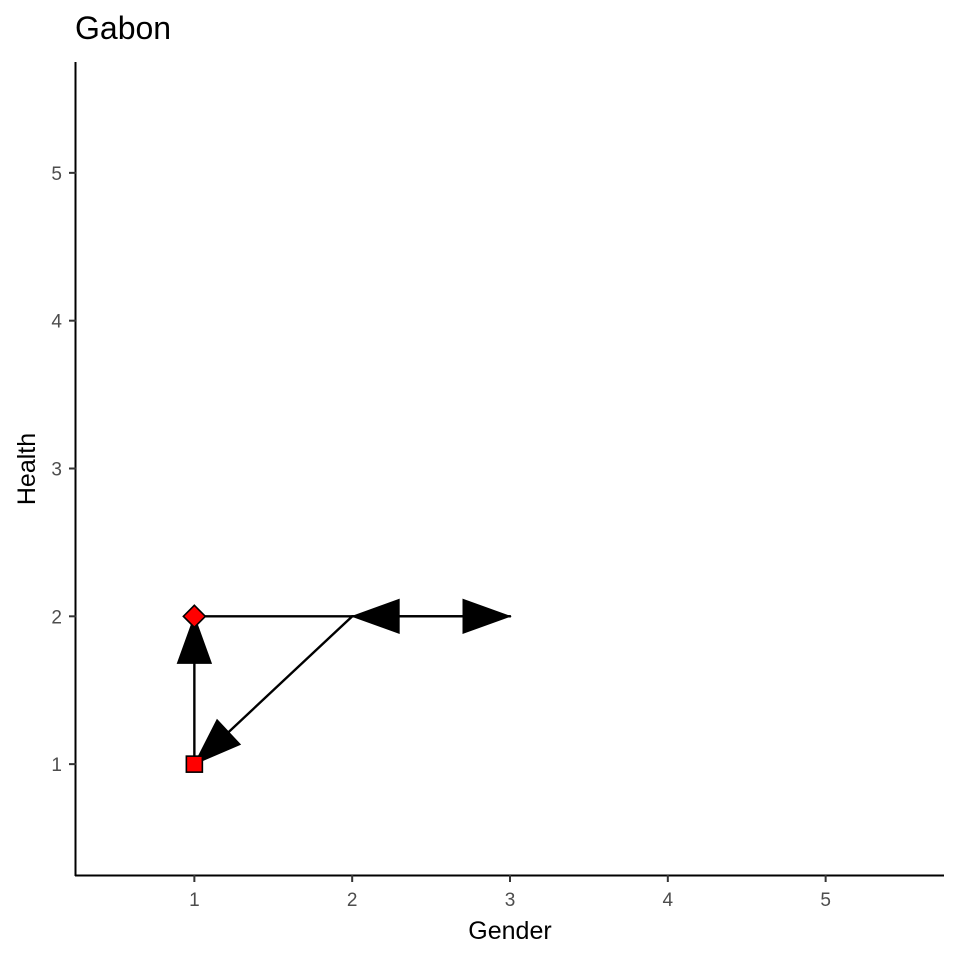  I want to click on x-axis-ticks: 1 2 3 4 5, so click(510, 893).